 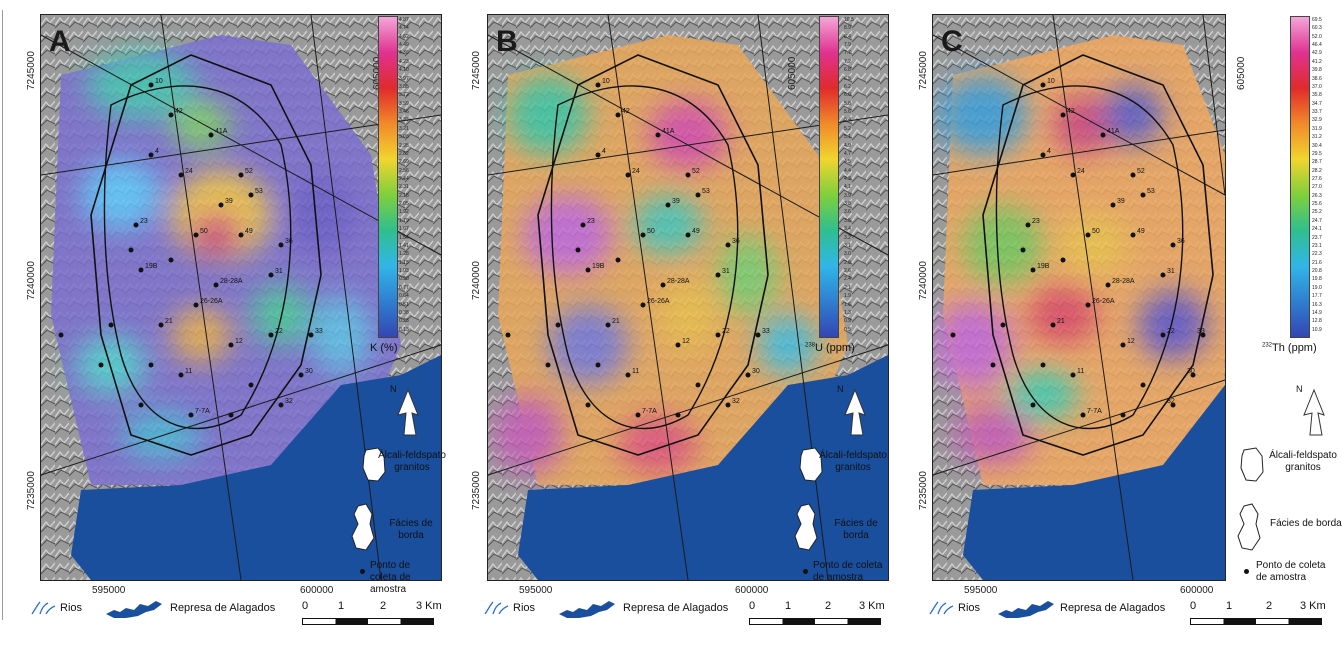 I want to click on panel-letter: A, so click(x=60, y=41).